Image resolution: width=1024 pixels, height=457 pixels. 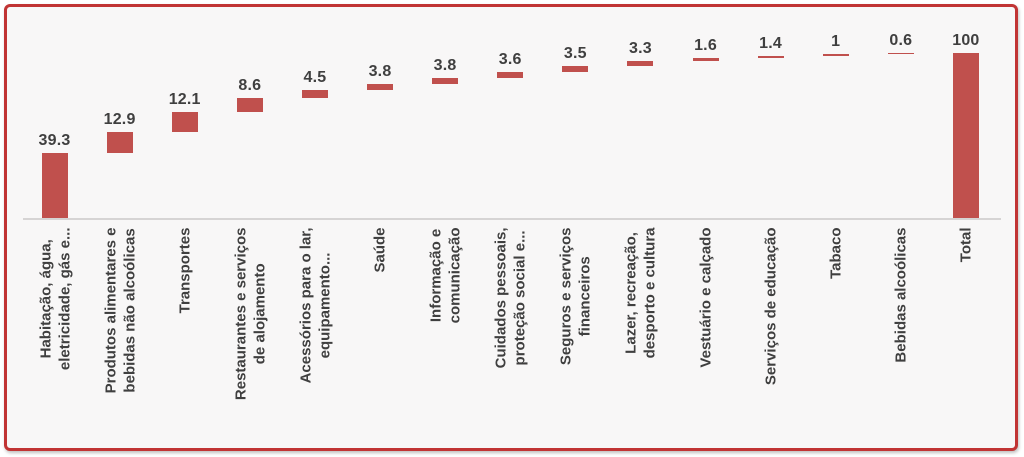 What do you see at coordinates (771, 306) in the screenshot?
I see `category-label-text: Serviços de educação` at bounding box center [771, 306].